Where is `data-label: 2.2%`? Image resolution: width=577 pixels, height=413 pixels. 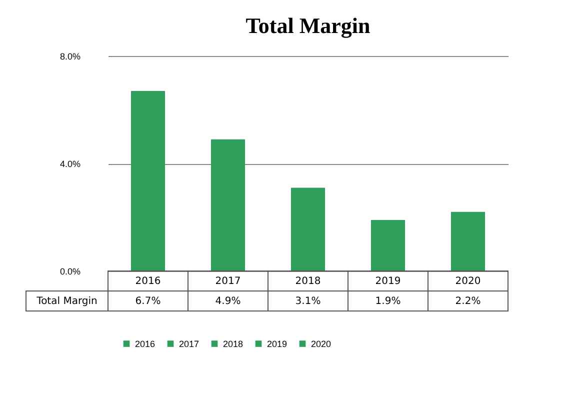 data-label: 2.2% is located at coordinates (468, 301).